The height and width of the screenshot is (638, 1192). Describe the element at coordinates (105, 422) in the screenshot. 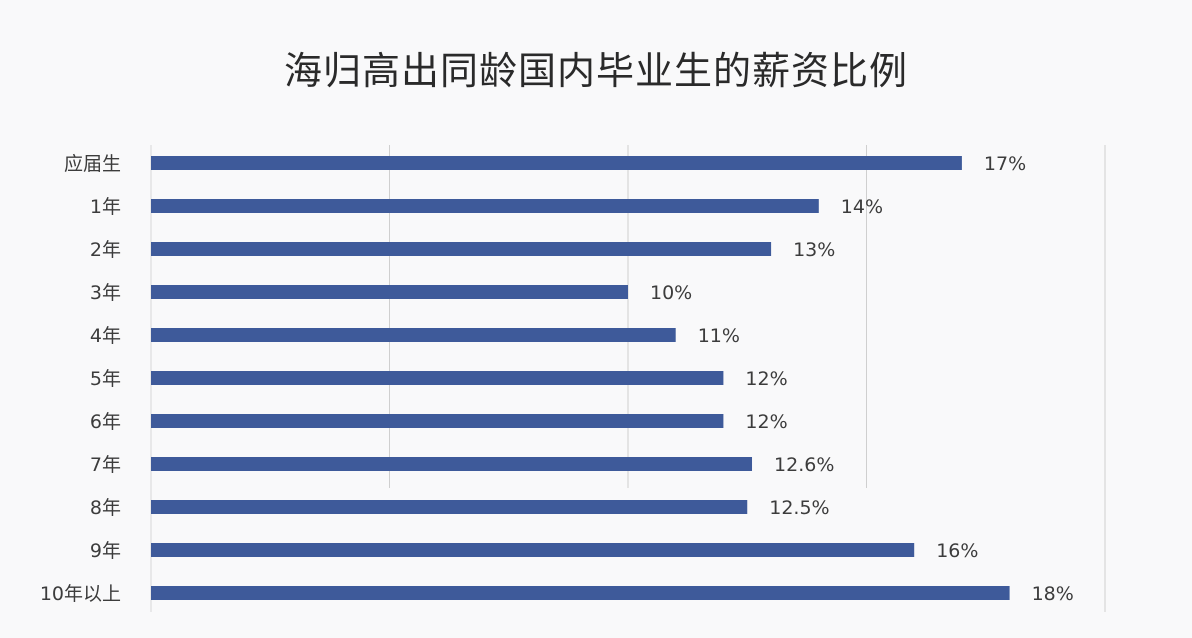

I see `category-label-6: 6年` at that location.